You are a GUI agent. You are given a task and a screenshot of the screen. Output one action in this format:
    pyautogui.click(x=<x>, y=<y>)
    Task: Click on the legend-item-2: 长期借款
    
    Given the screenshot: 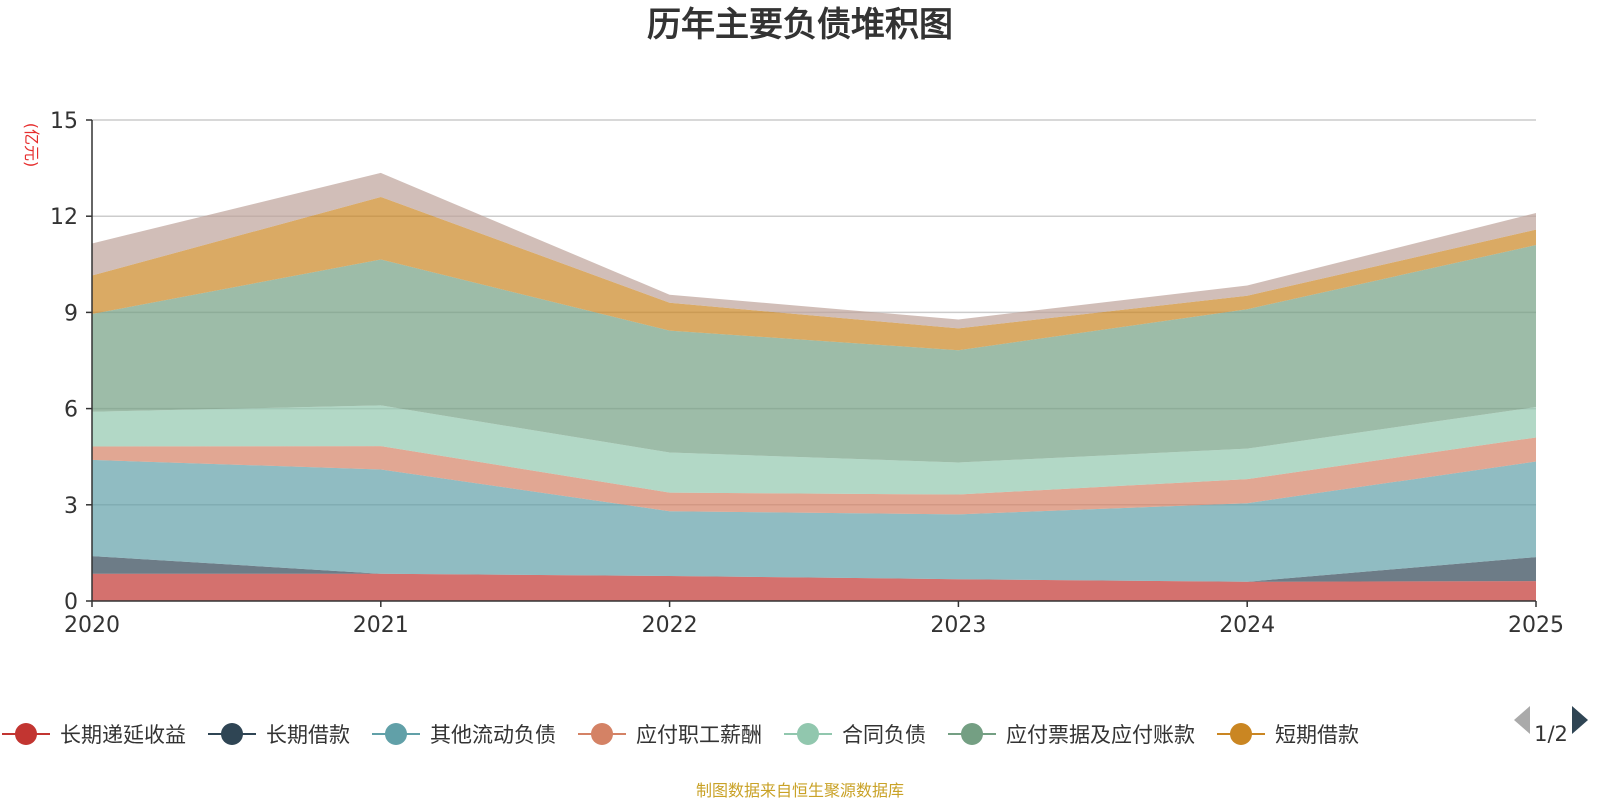 What is the action you would take?
    pyautogui.click(x=278, y=735)
    